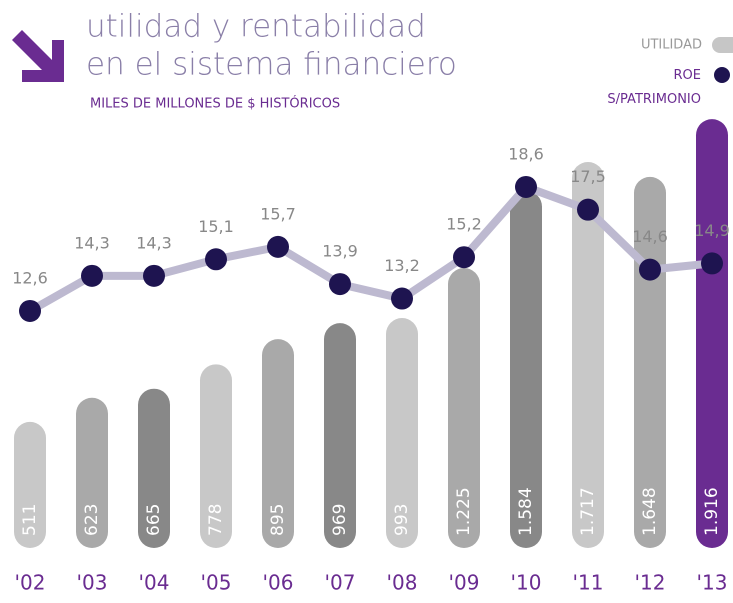 The width and height of the screenshot is (733, 603). Describe the element at coordinates (588, 176) in the screenshot. I see `roe-value-label: 17,5` at that location.